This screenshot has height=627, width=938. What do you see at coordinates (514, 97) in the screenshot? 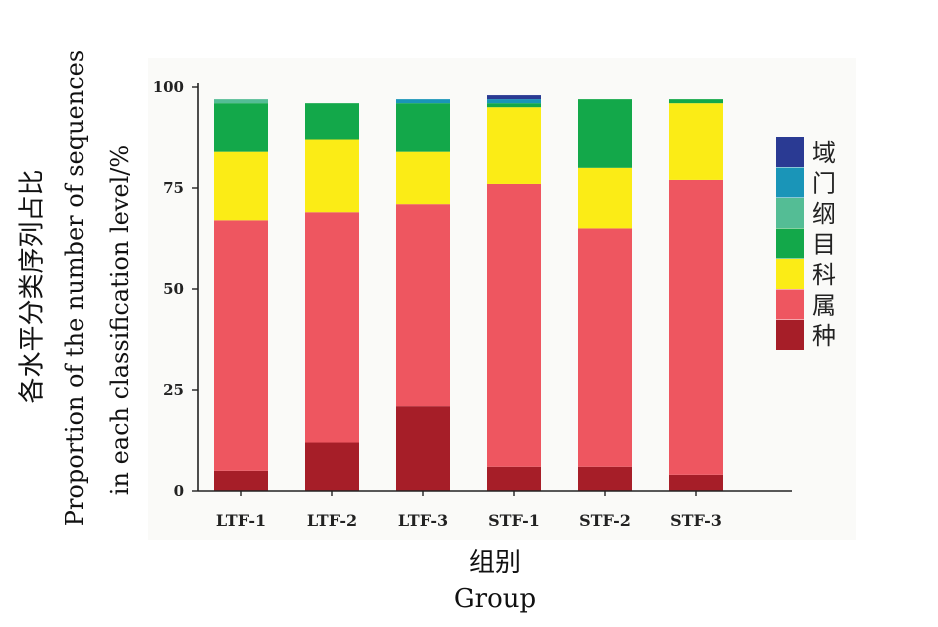
I see `bar-segment-stf-1-s6` at bounding box center [514, 97].